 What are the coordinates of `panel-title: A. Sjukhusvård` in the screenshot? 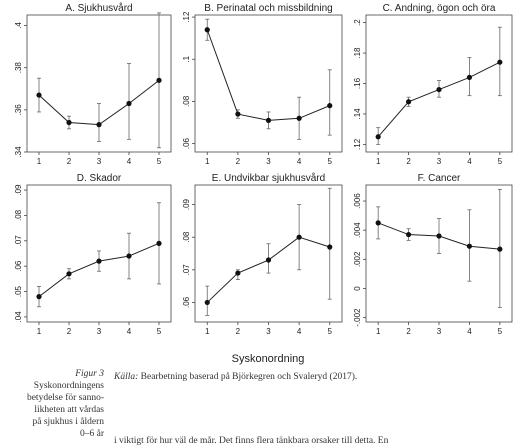 It's located at (98, 8).